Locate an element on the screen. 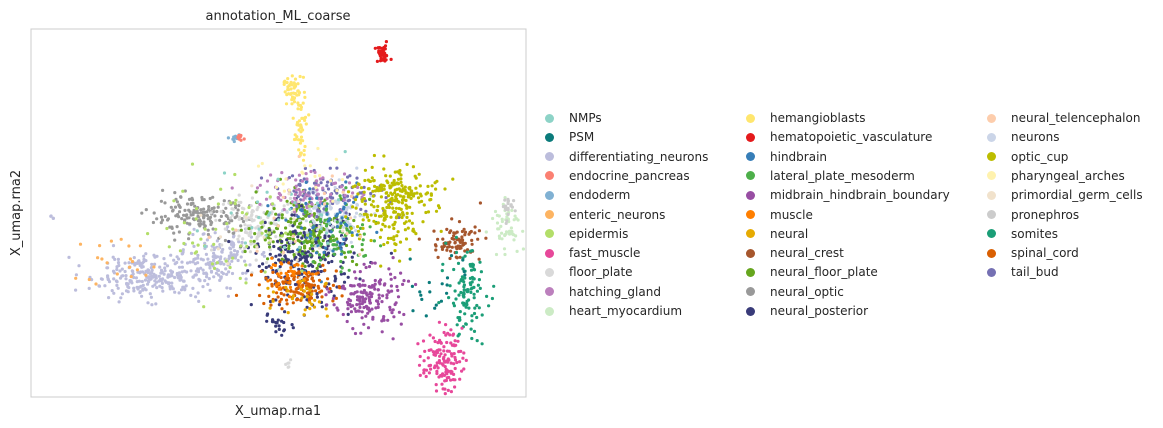 The height and width of the screenshot is (428, 1163). data-point-neurons is located at coordinates (300, 220).